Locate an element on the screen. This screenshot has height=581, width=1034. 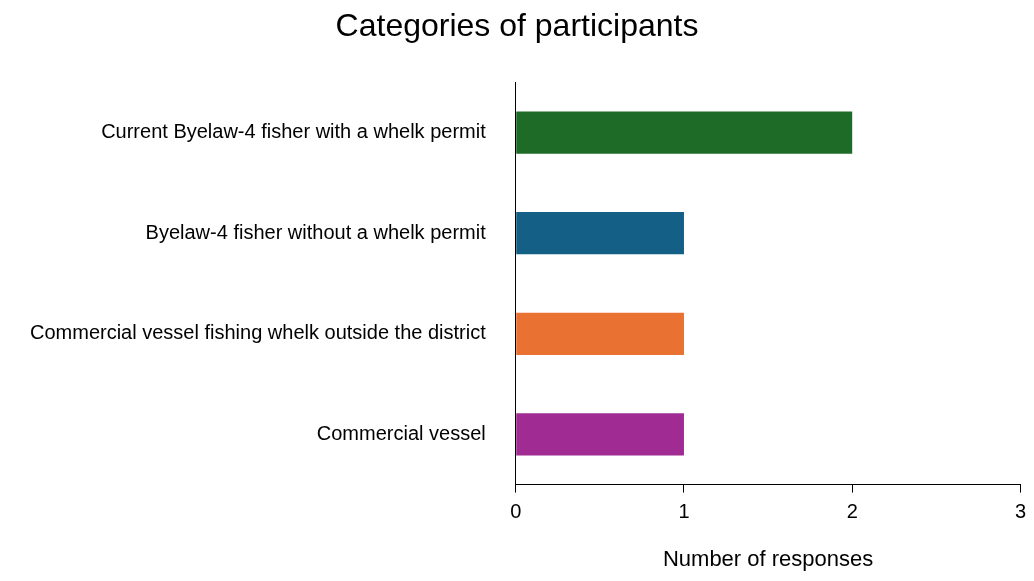
x-tick-label: 1 is located at coordinates (684, 511).